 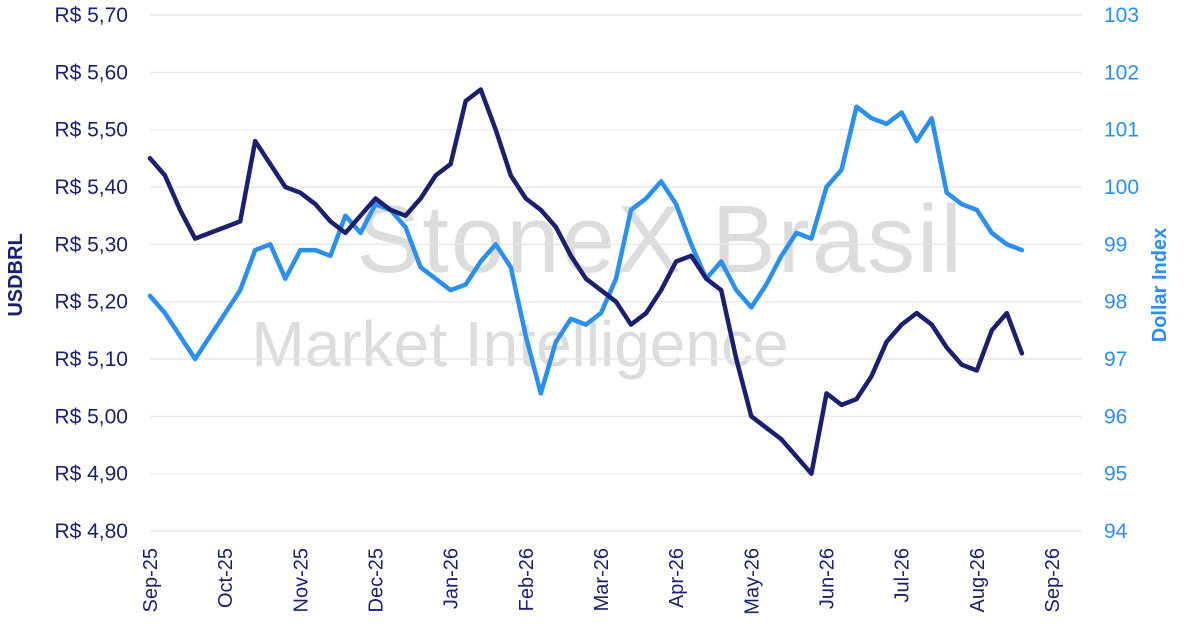 What do you see at coordinates (1121, 273) in the screenshot?
I see `right-axis-ticks: 103 102 101 100 99 98 97 96 95 94` at bounding box center [1121, 273].